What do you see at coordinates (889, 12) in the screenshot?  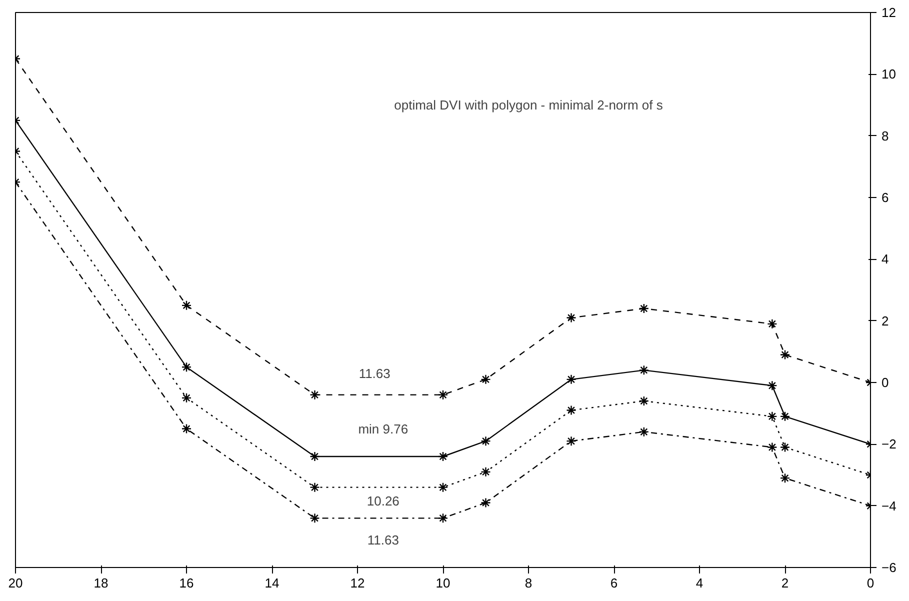 I see `y-tick-label: 12` at bounding box center [889, 12].